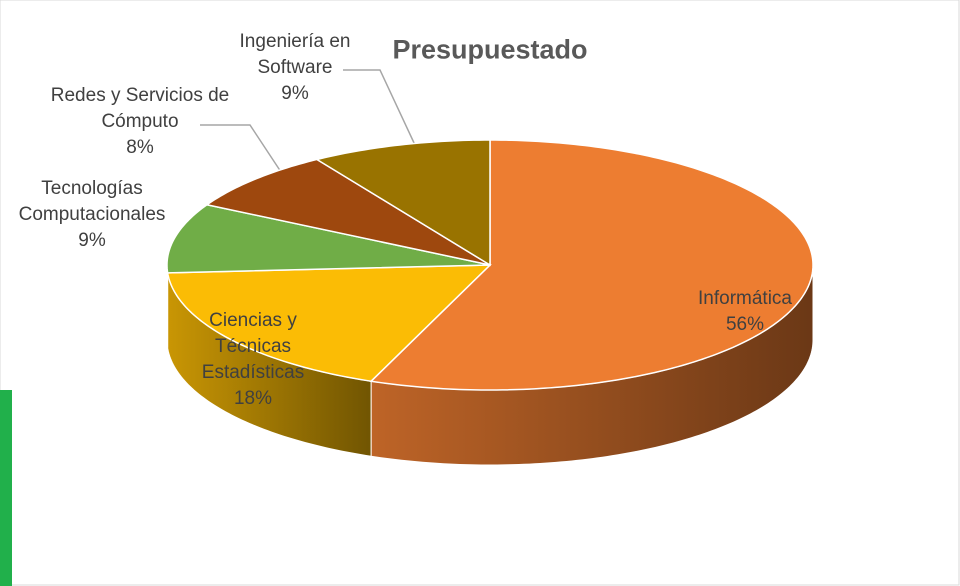 This screenshot has width=960, height=586. I want to click on value-label: 18%, so click(253, 398).